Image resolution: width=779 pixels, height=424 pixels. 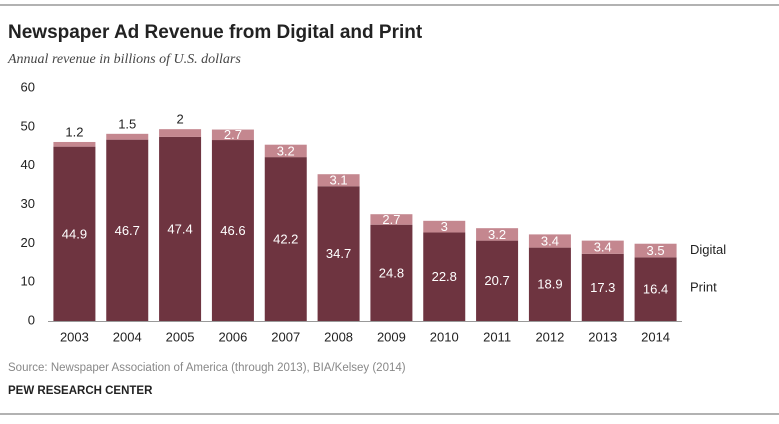 I want to click on organization: PEW RESEARCH CENTER, so click(x=80, y=391).